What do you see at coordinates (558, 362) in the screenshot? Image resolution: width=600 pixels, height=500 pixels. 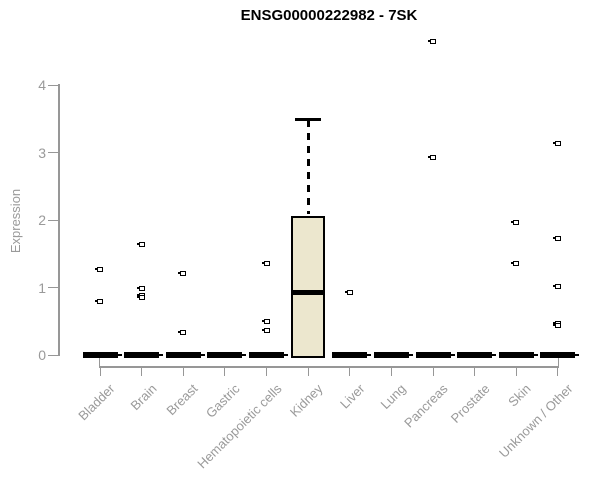 I see `x-axis-end-hook-right` at bounding box center [558, 362].